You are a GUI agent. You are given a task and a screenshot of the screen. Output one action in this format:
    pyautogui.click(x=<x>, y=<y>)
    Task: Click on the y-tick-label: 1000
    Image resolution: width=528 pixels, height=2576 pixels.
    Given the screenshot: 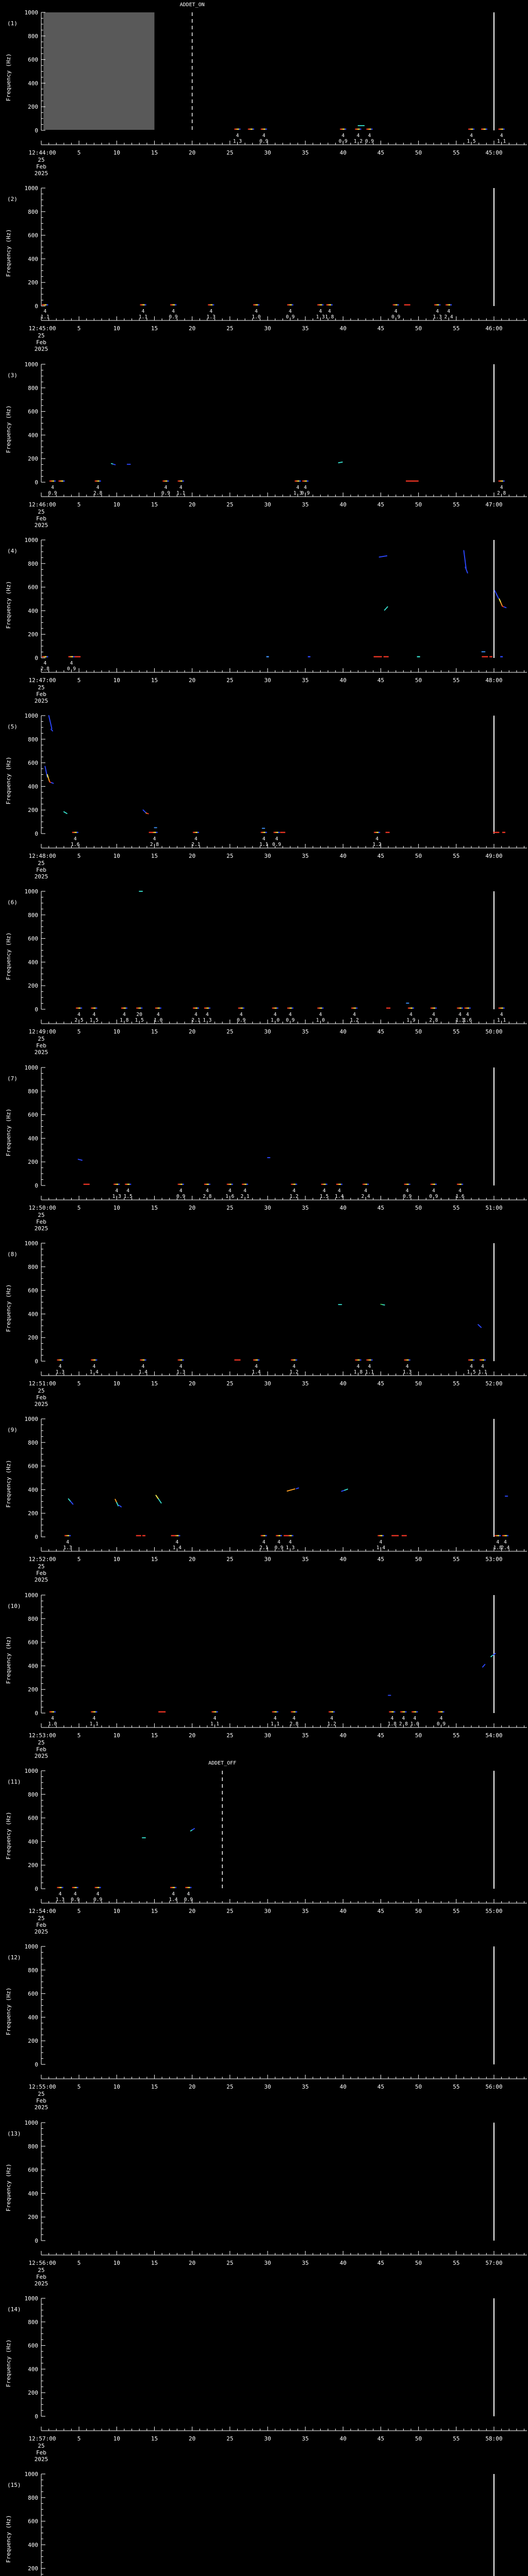 What is the action you would take?
    pyautogui.click(x=32, y=716)
    